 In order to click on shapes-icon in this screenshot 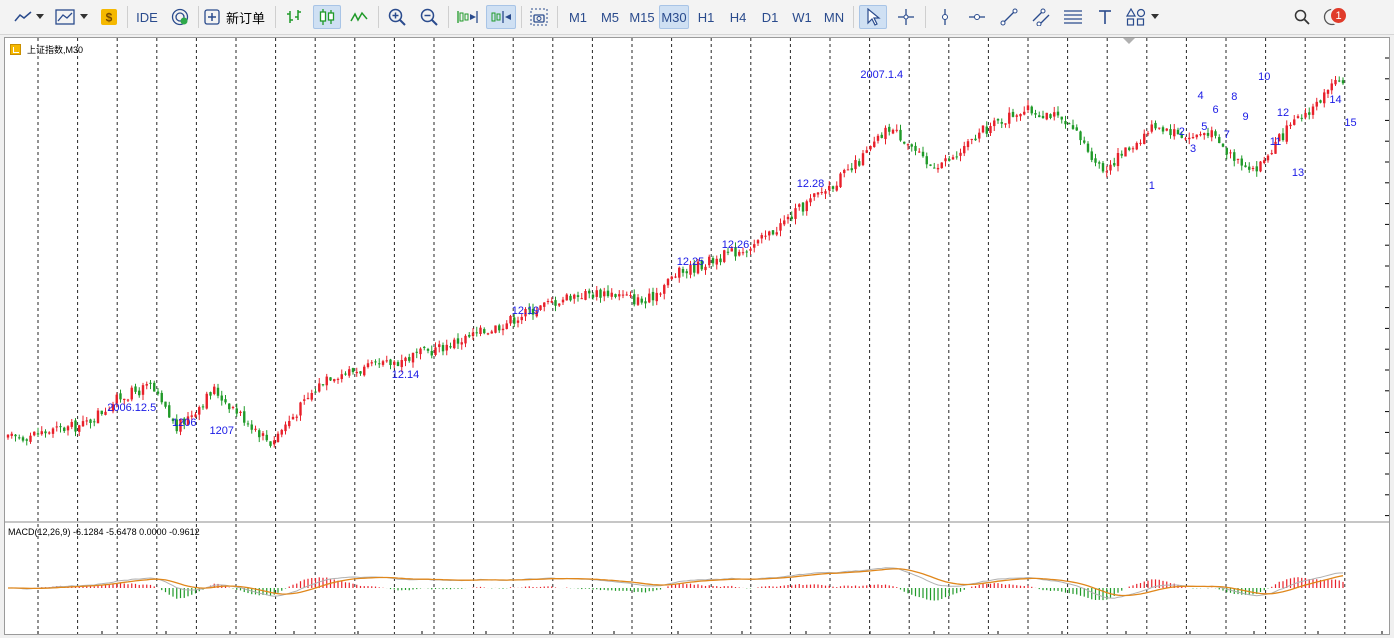, I will do `click(1136, 17)`.